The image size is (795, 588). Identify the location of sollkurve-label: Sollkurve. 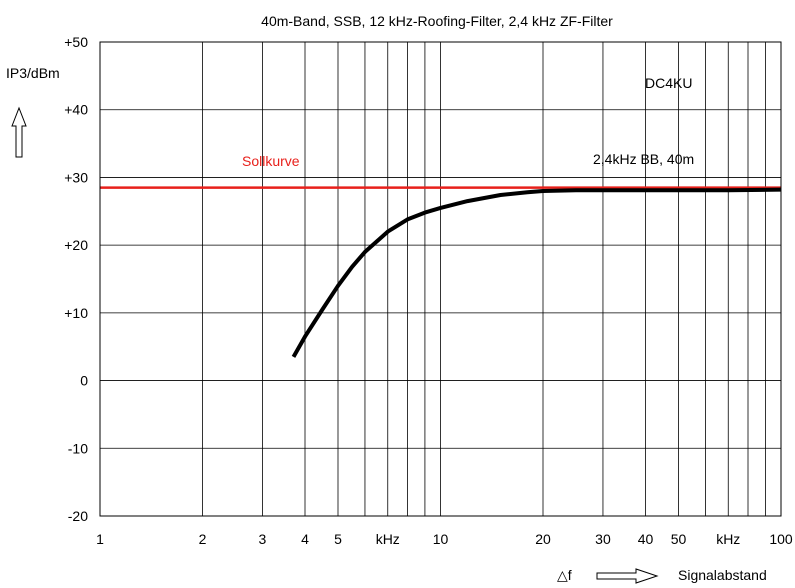
(271, 161).